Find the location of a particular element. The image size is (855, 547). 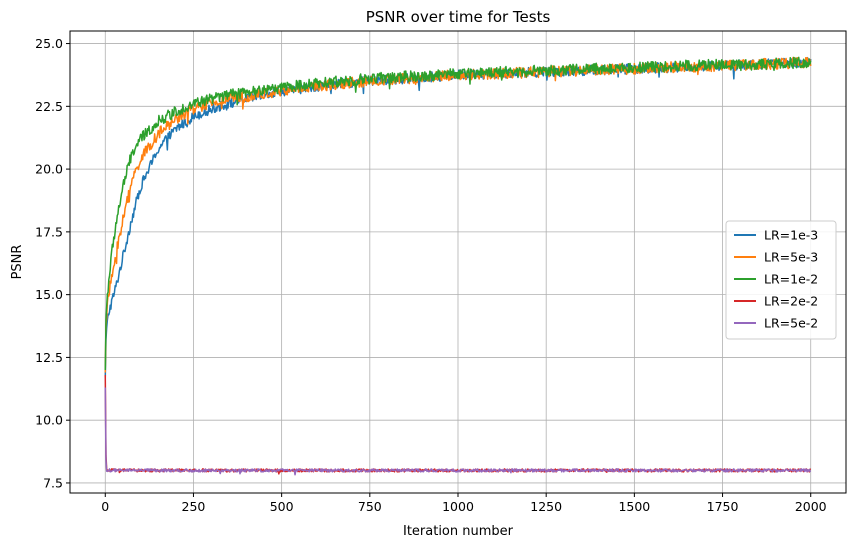

legend: LR=1e-3 LR=5e-3 LR=1e-2 LR=2e-2 LR=5e-2 is located at coordinates (781, 280).